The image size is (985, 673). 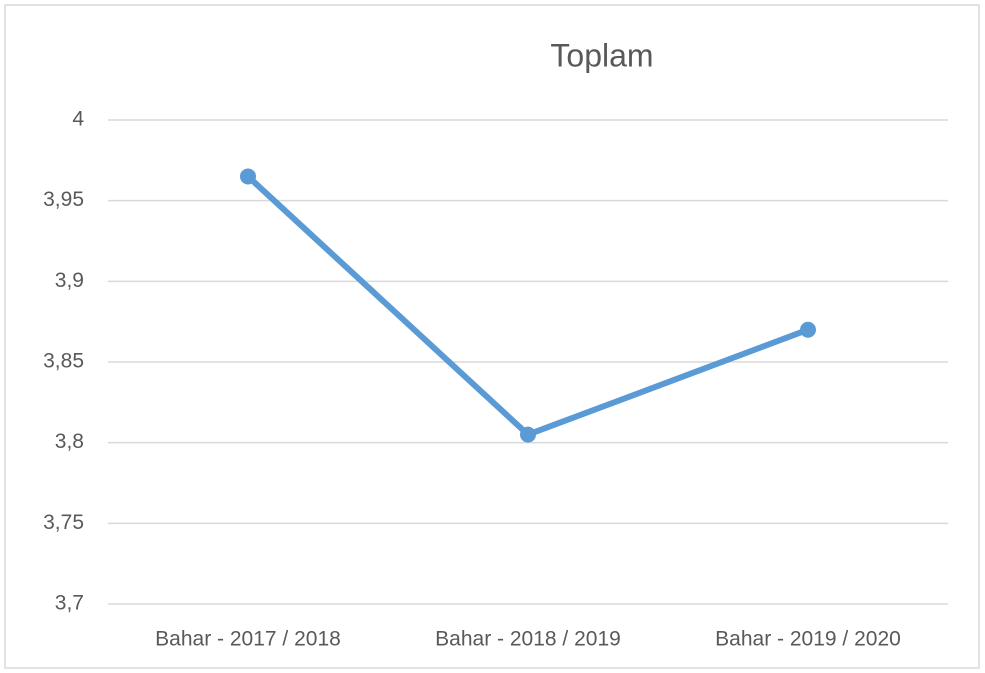 What do you see at coordinates (528, 639) in the screenshot?
I see `x-tick-label: Bahar - 2018 / 2019` at bounding box center [528, 639].